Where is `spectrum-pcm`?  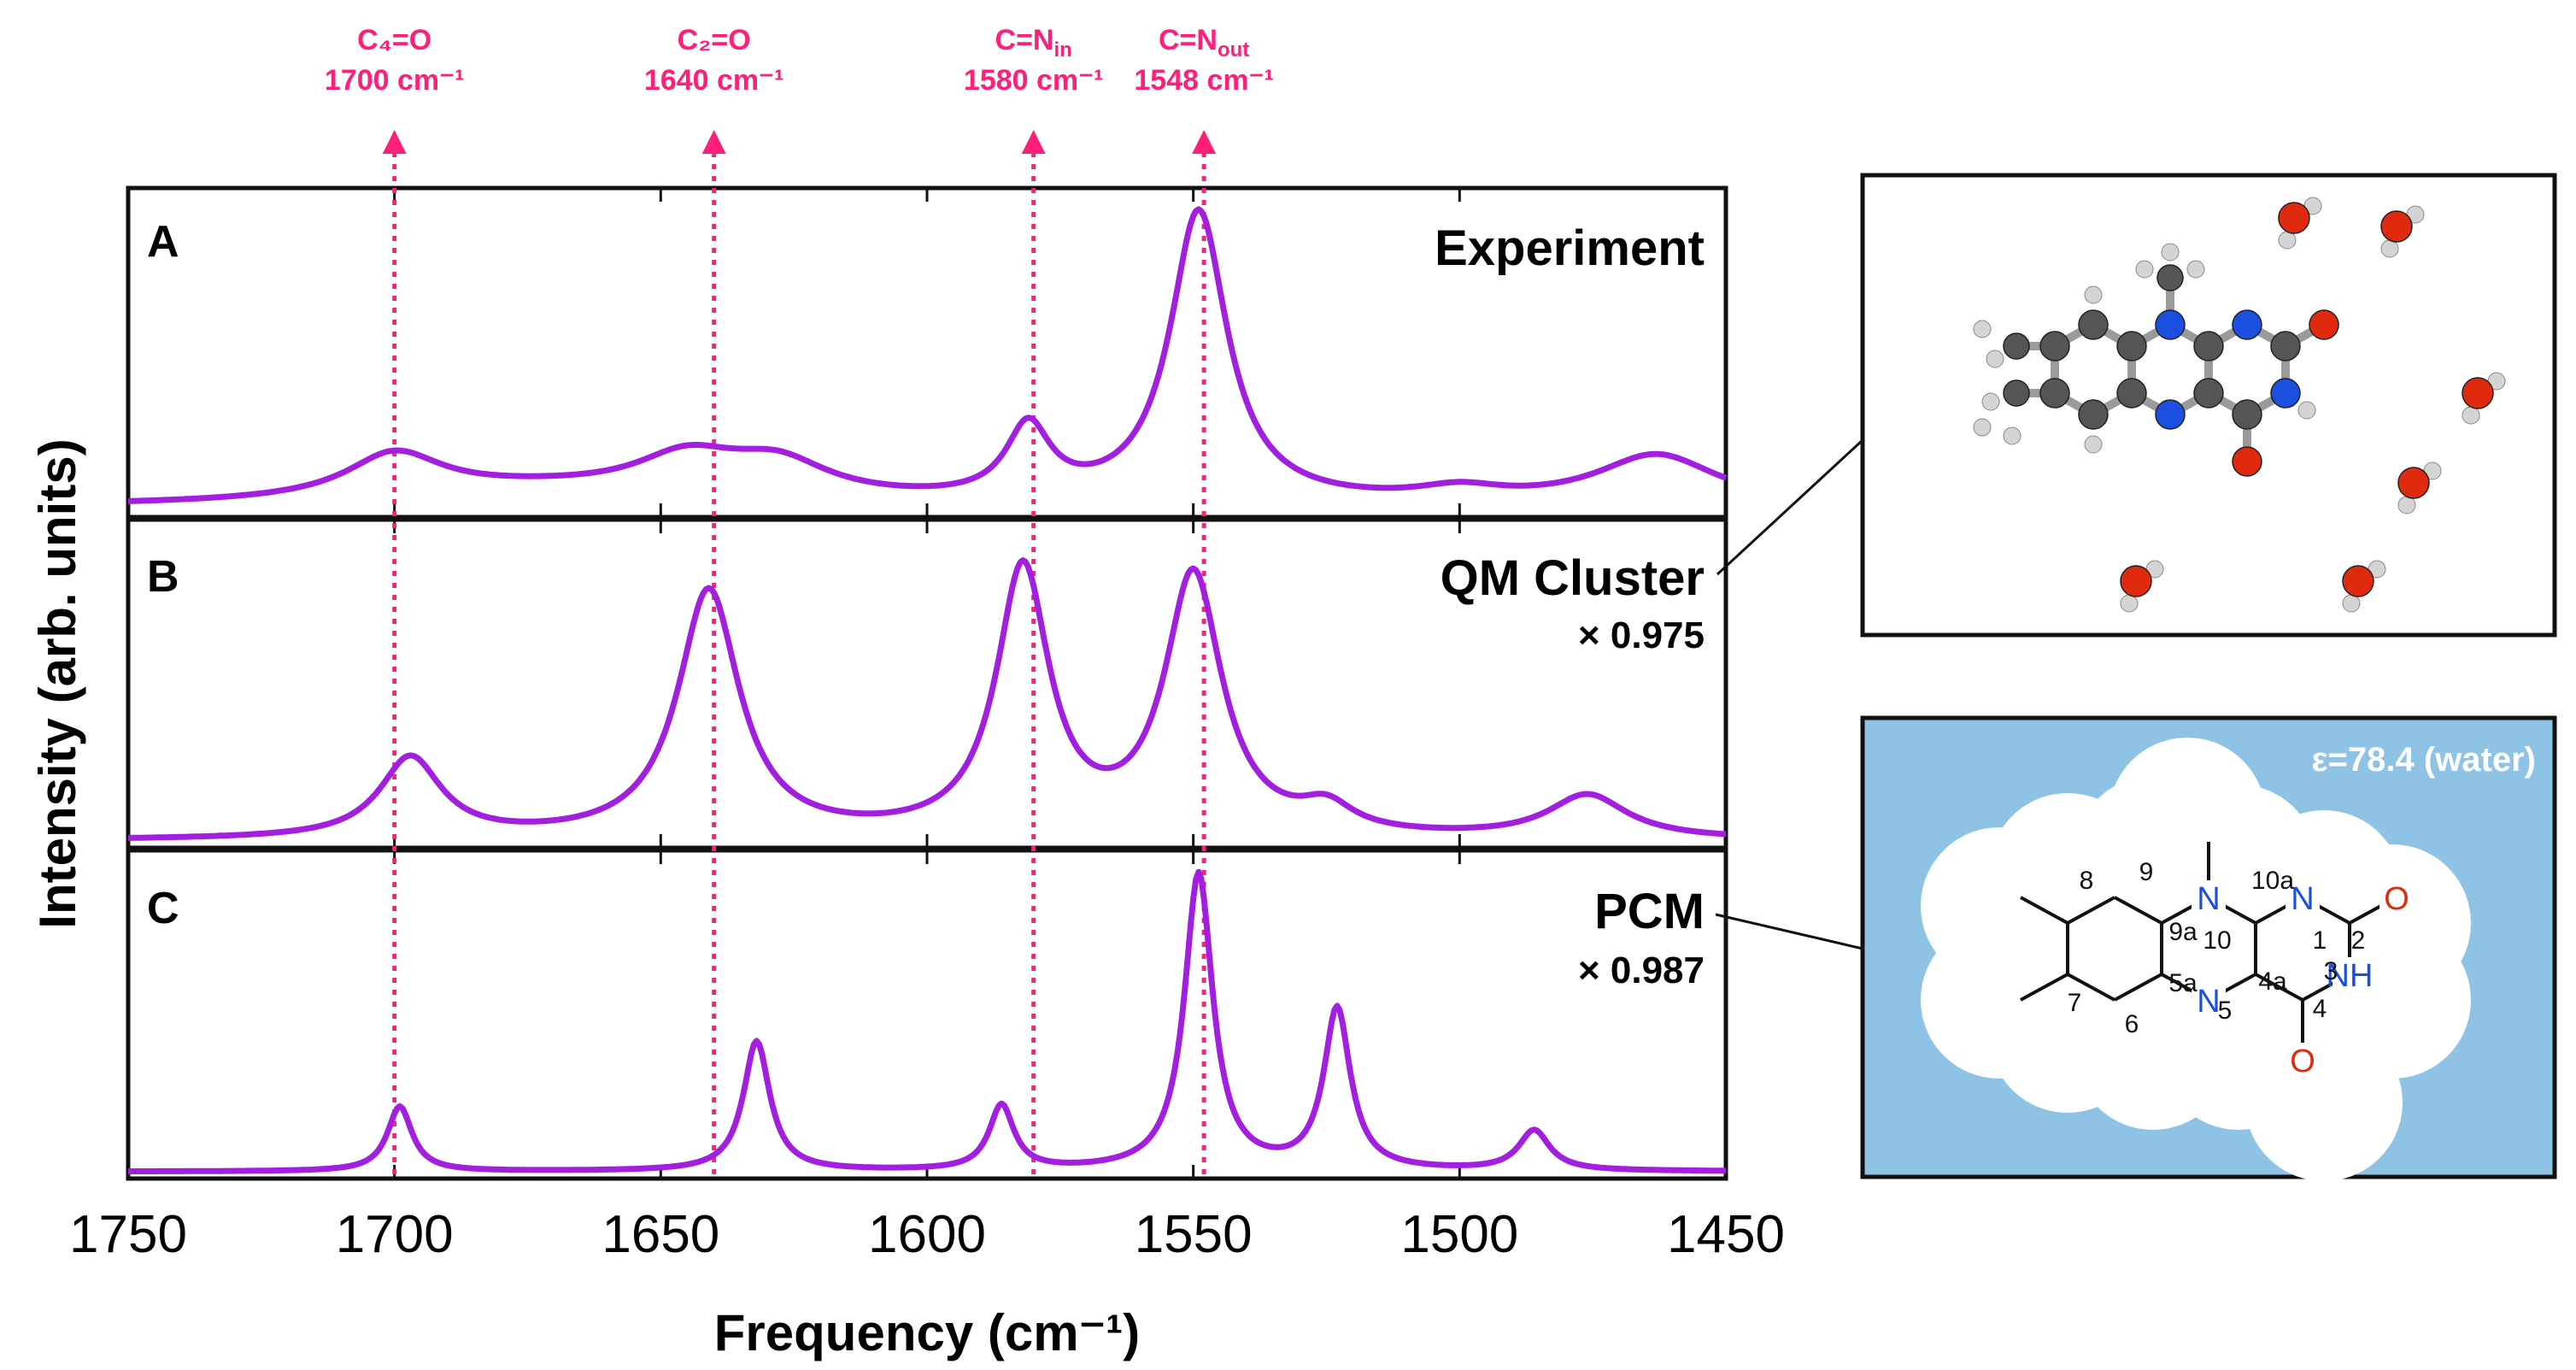 spectrum-pcm is located at coordinates (927, 1021).